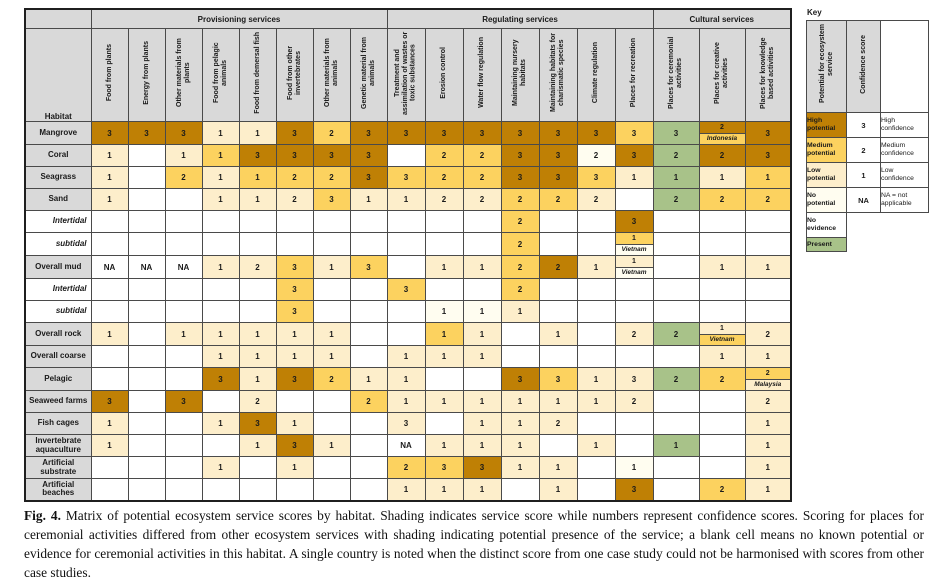  I want to click on service-column-header: Energy from plants, so click(146, 75).